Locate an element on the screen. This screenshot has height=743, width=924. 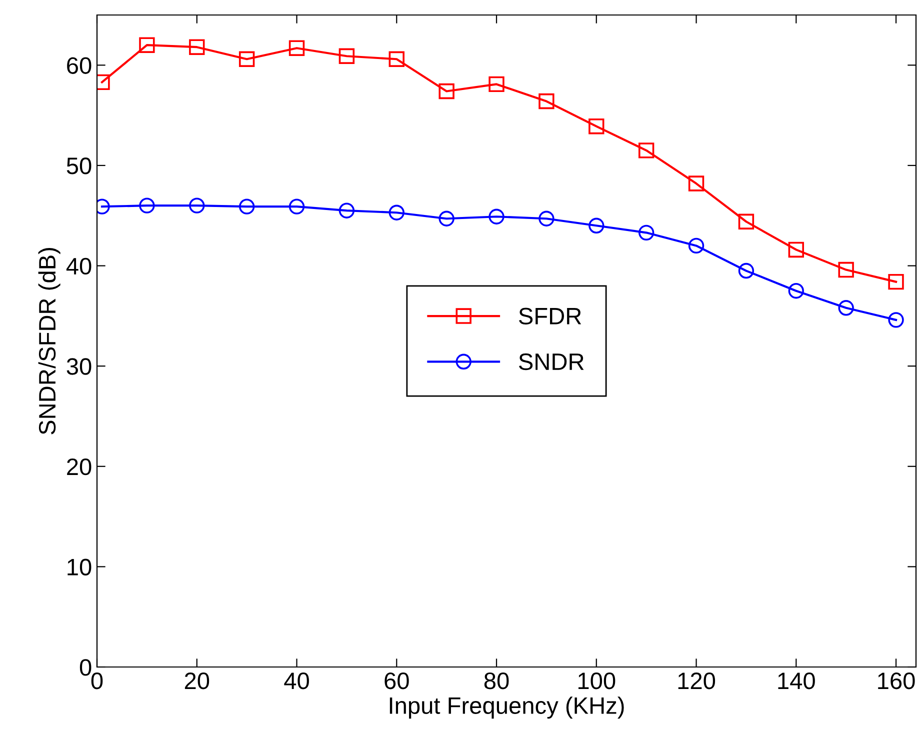
x-tick-label: 160 is located at coordinates (896, 681).